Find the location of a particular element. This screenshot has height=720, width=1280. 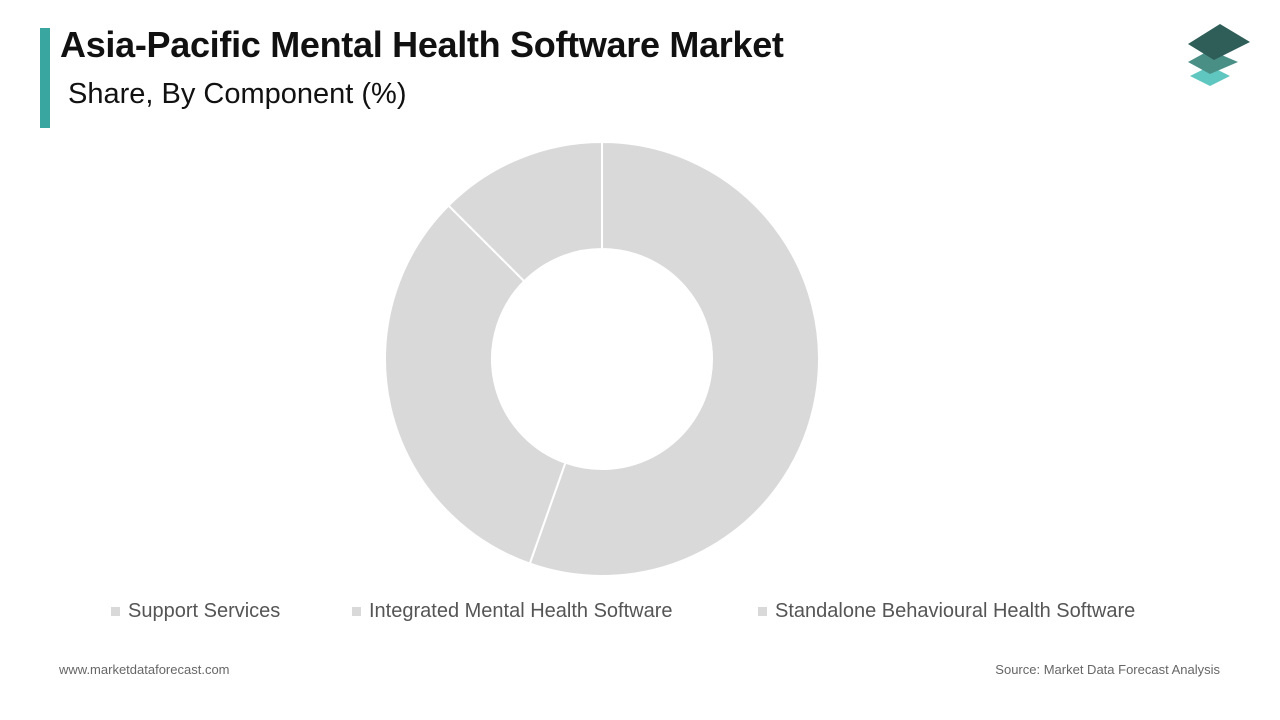

legend-item: Standalone Behavioural Health Software is located at coordinates (946, 611).